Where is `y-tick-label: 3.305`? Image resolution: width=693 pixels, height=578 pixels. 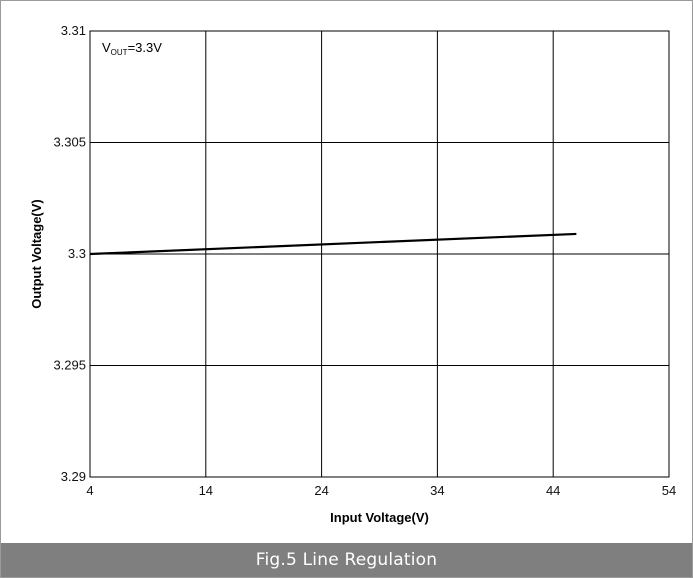 y-tick-label: 3.305 is located at coordinates (69, 142).